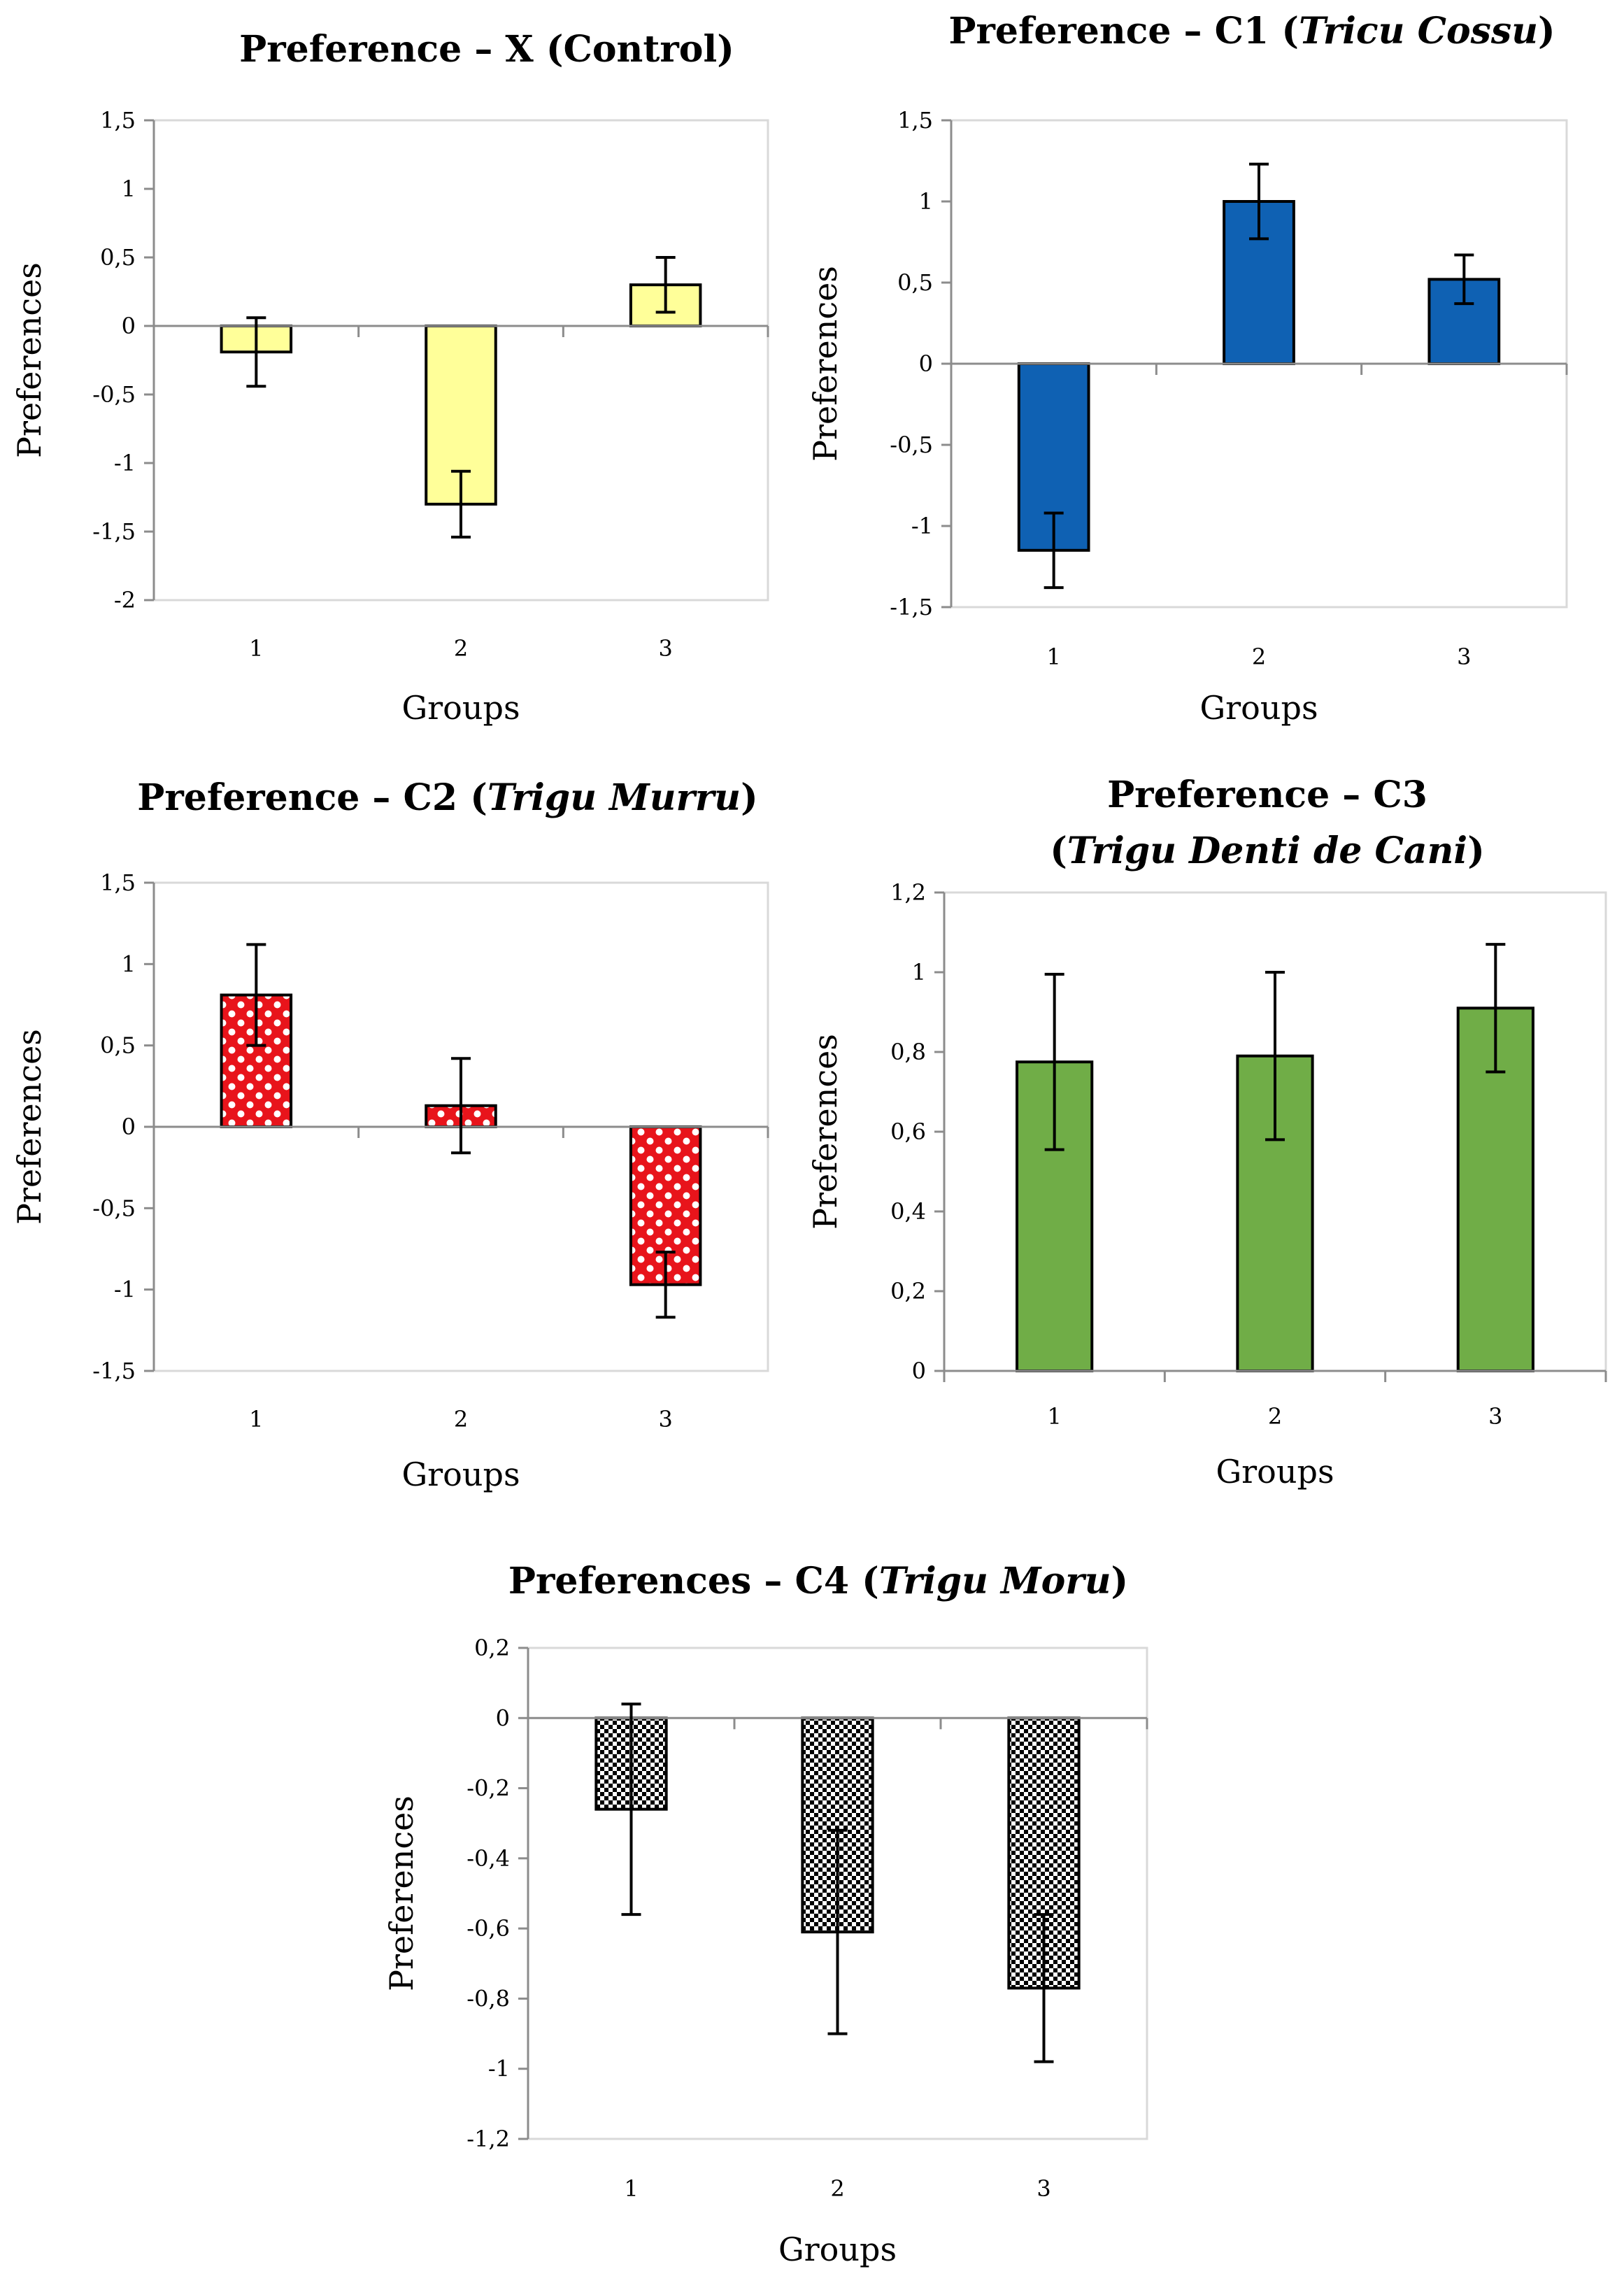 Image resolution: width=1624 pixels, height=2283 pixels. Describe the element at coordinates (488, 2139) in the screenshot. I see `y-tick-label: -1,2` at that location.